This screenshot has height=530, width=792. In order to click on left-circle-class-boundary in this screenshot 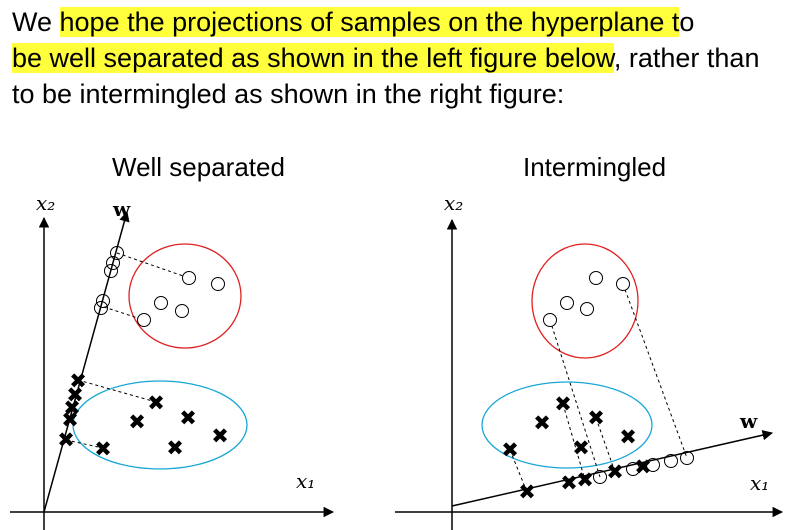, I will do `click(185, 296)`.